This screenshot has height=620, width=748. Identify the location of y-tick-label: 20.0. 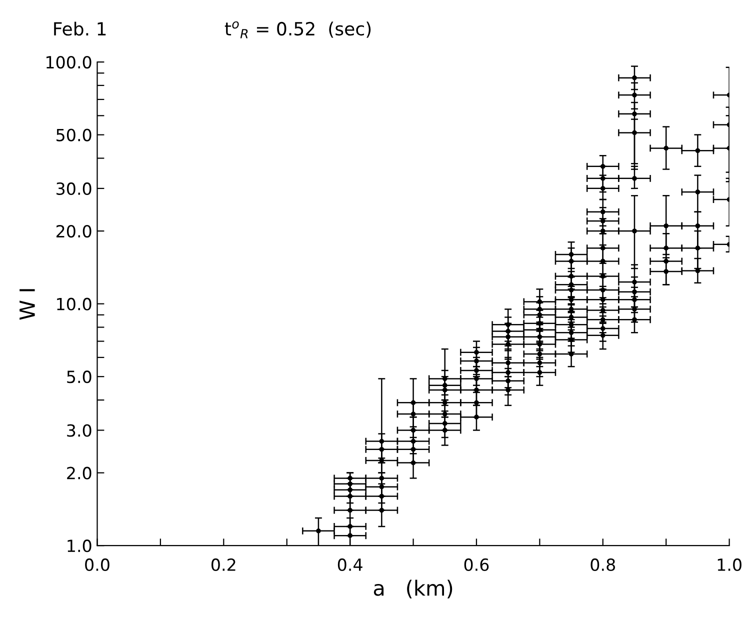
(74, 231).